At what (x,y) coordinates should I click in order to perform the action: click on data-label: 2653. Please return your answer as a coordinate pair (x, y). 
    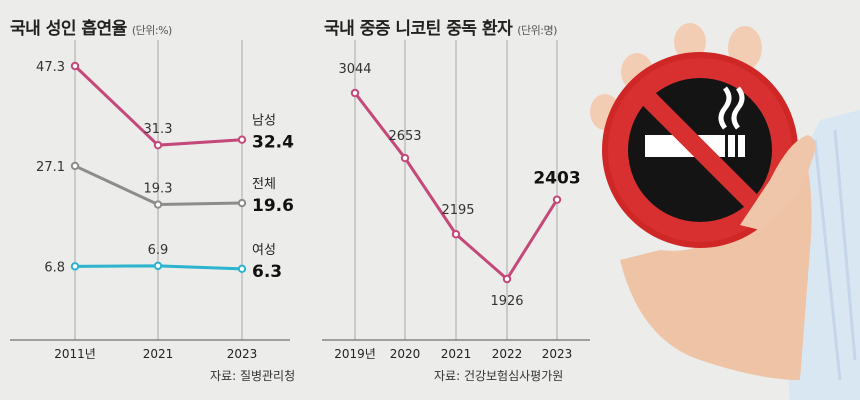
    Looking at the image, I should click on (404, 136).